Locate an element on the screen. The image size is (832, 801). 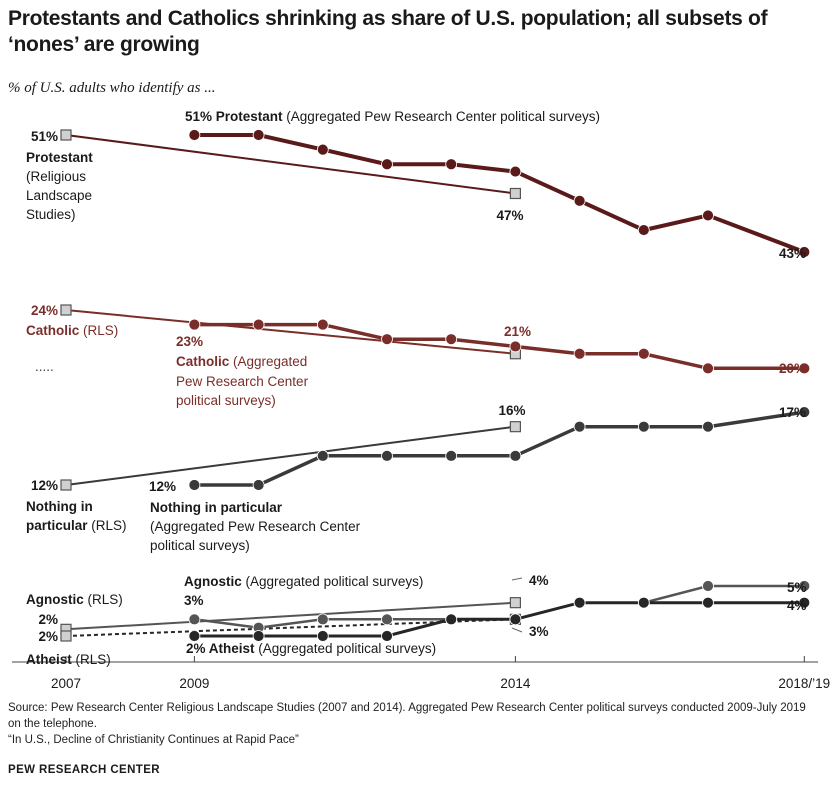
series-line-ath_agg is located at coordinates (499, 619).